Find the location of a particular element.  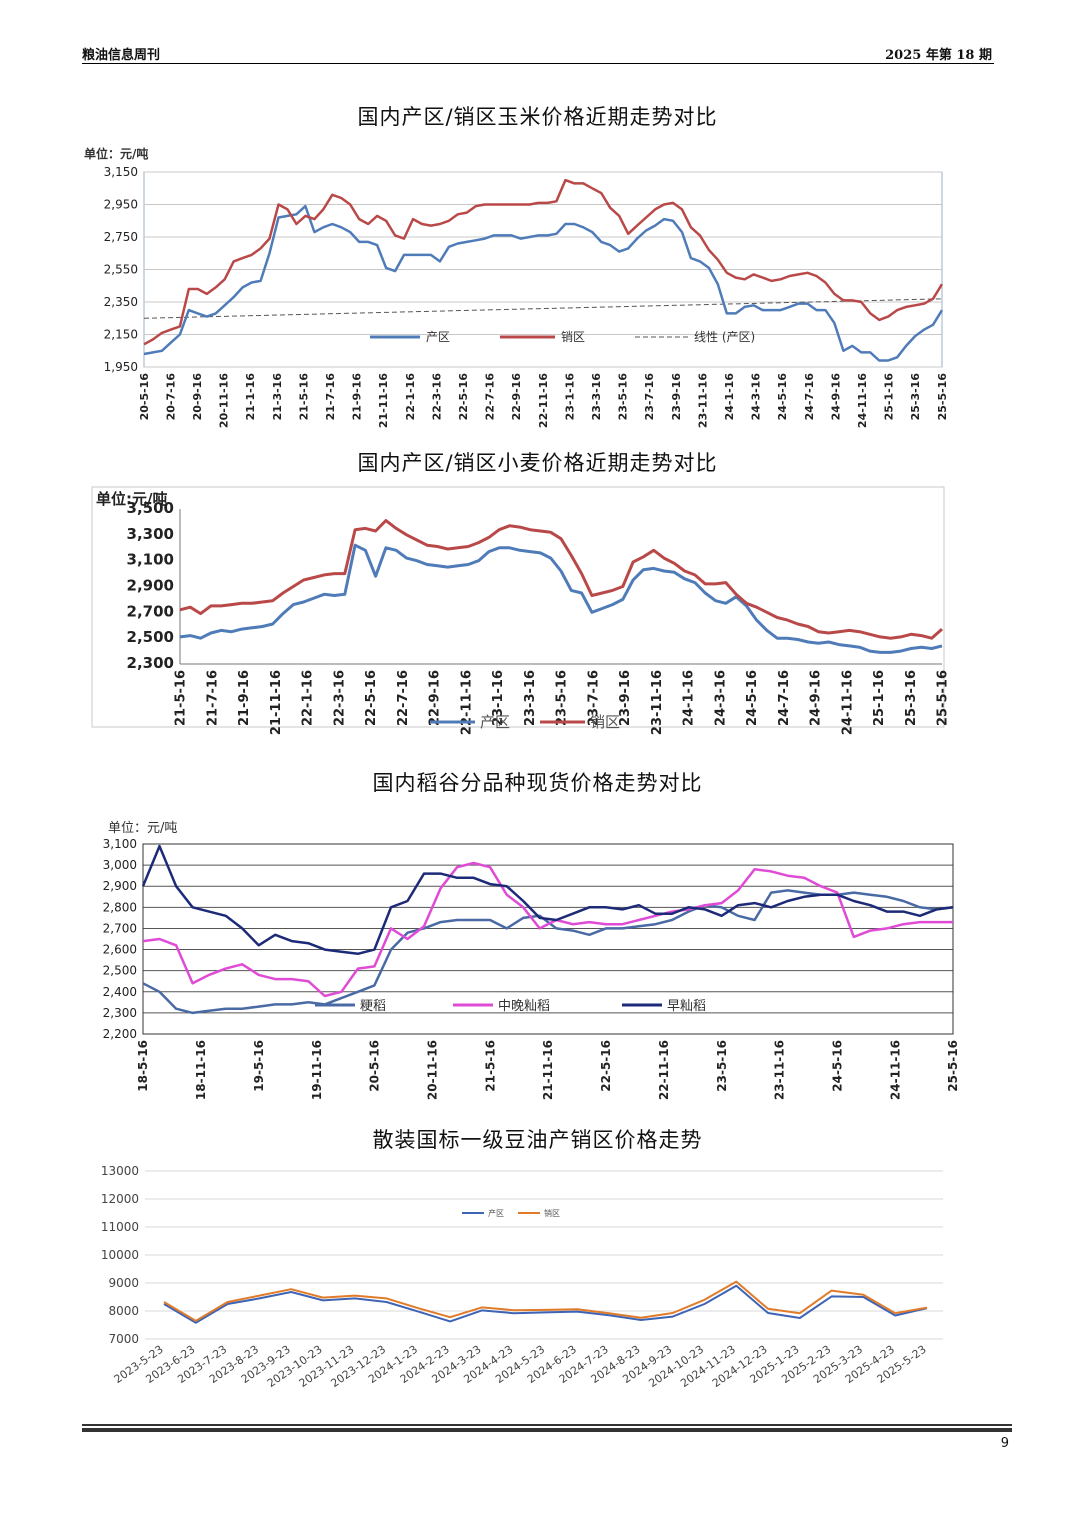

series-line-zaoxian is located at coordinates (547, 900).